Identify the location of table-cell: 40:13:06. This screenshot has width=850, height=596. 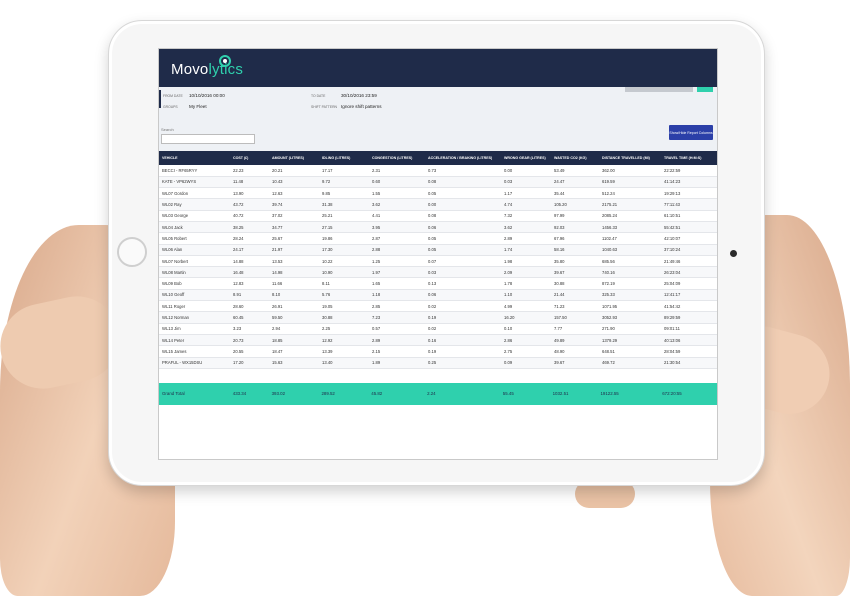
(689, 340).